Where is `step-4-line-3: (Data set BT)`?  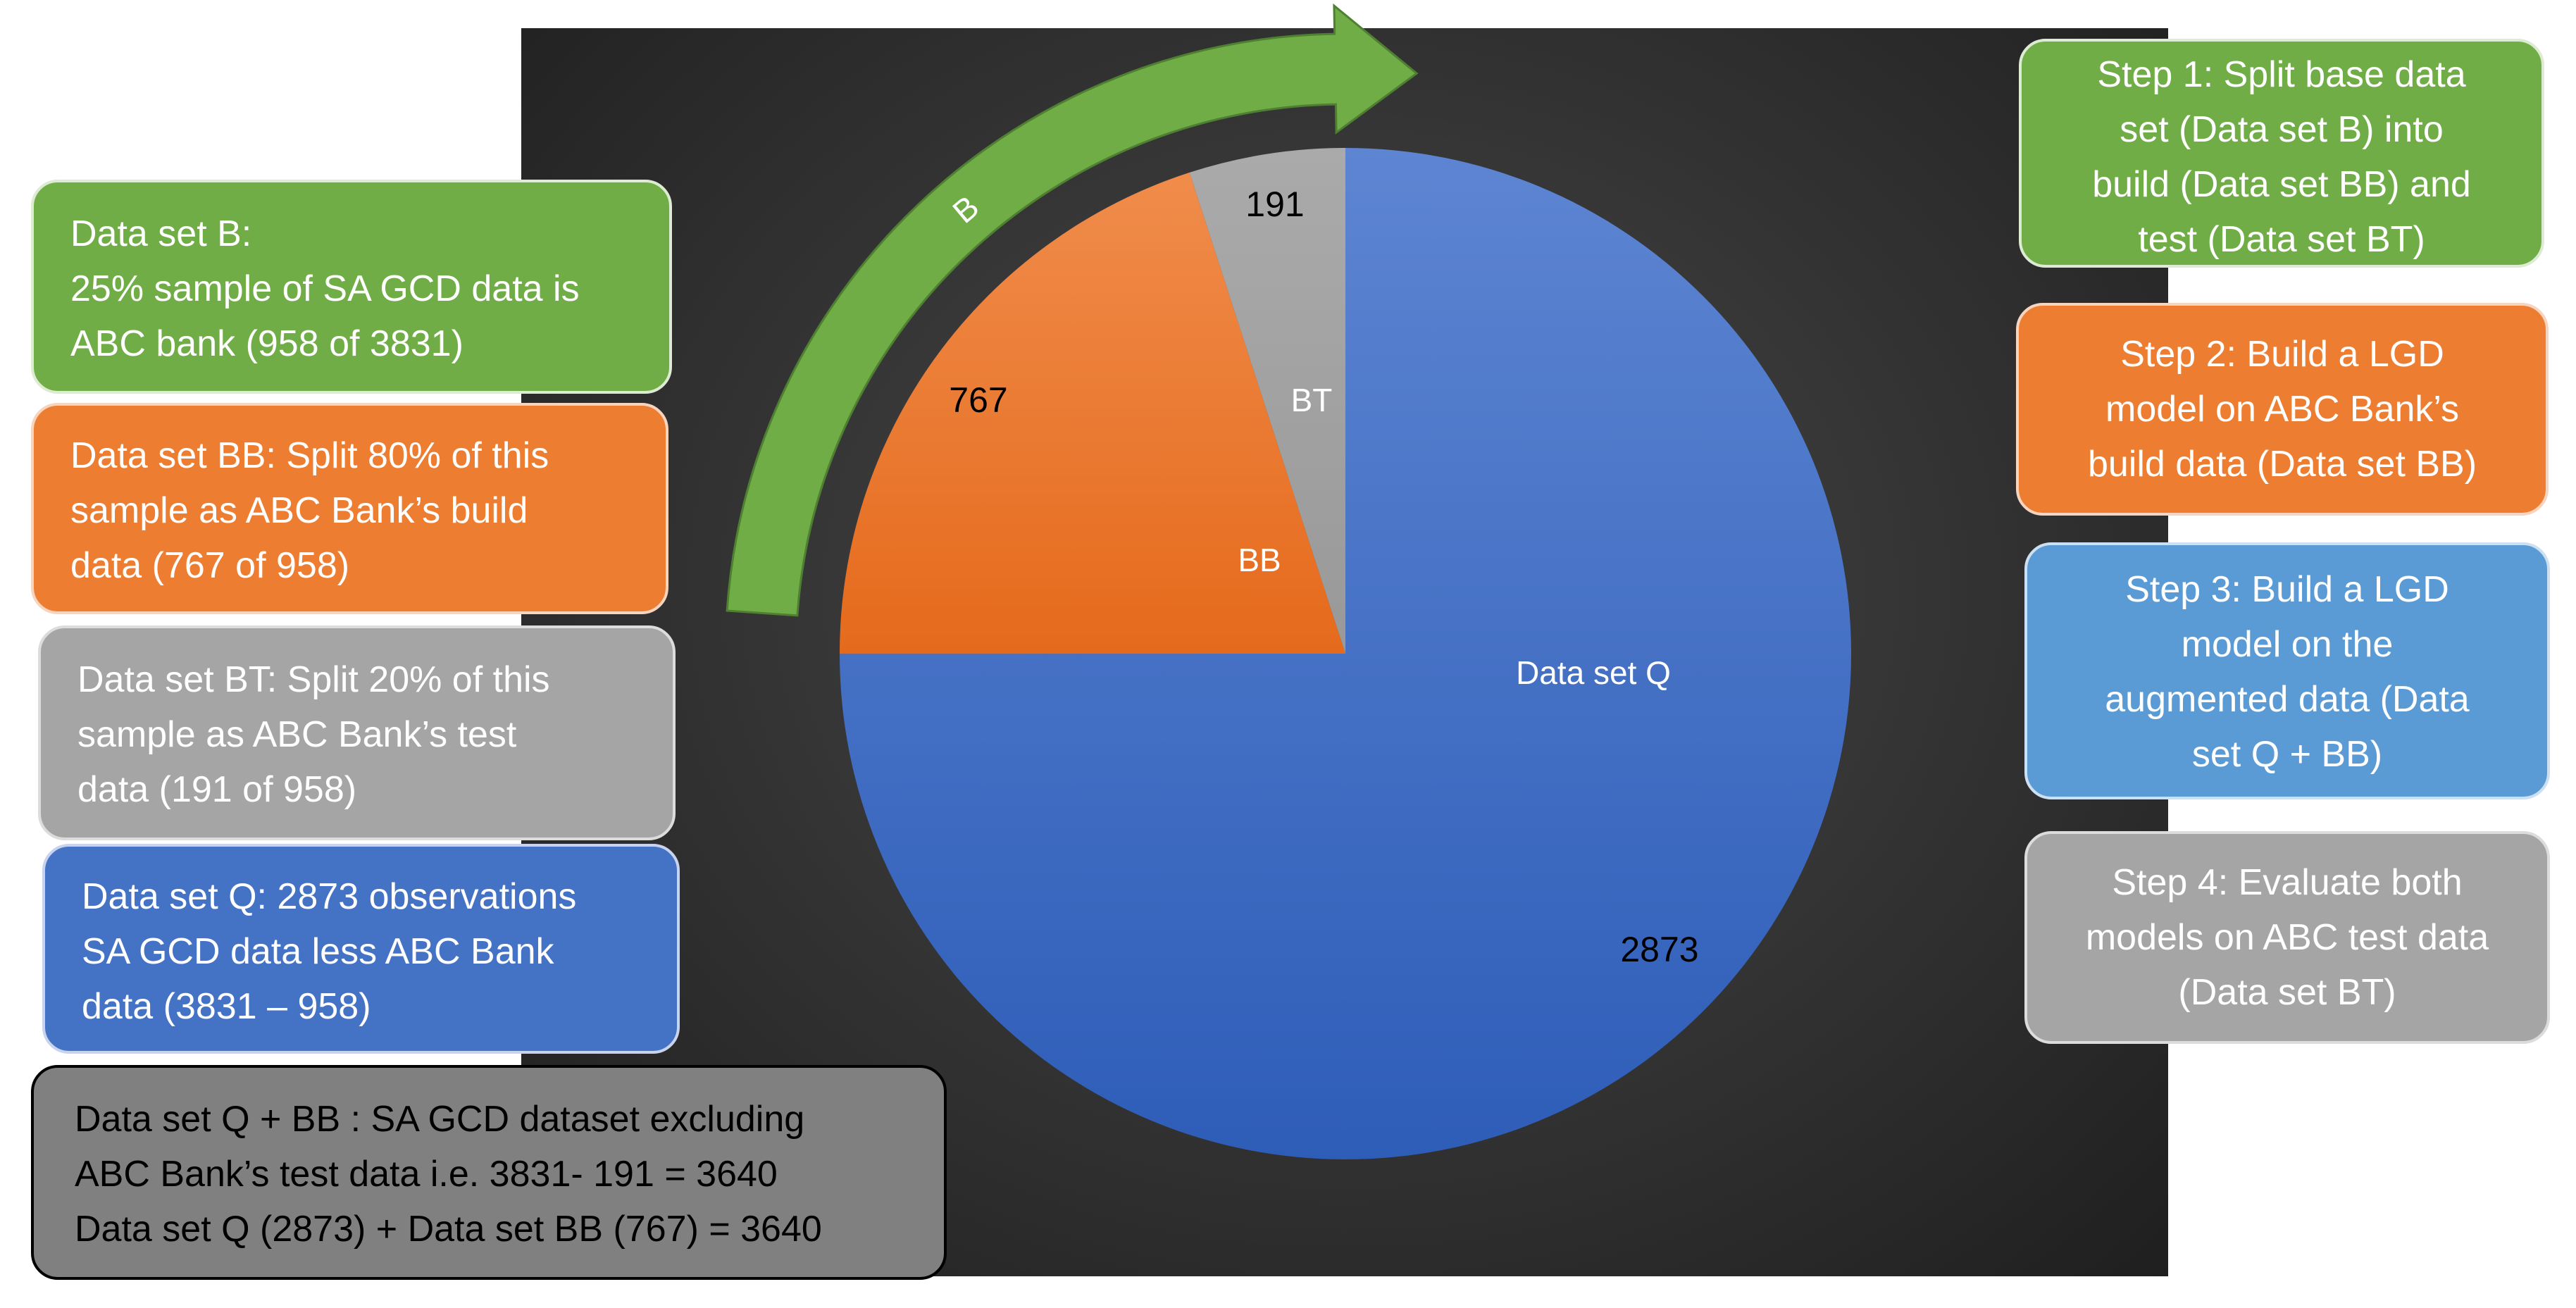 step-4-line-3: (Data set BT) is located at coordinates (2287, 992).